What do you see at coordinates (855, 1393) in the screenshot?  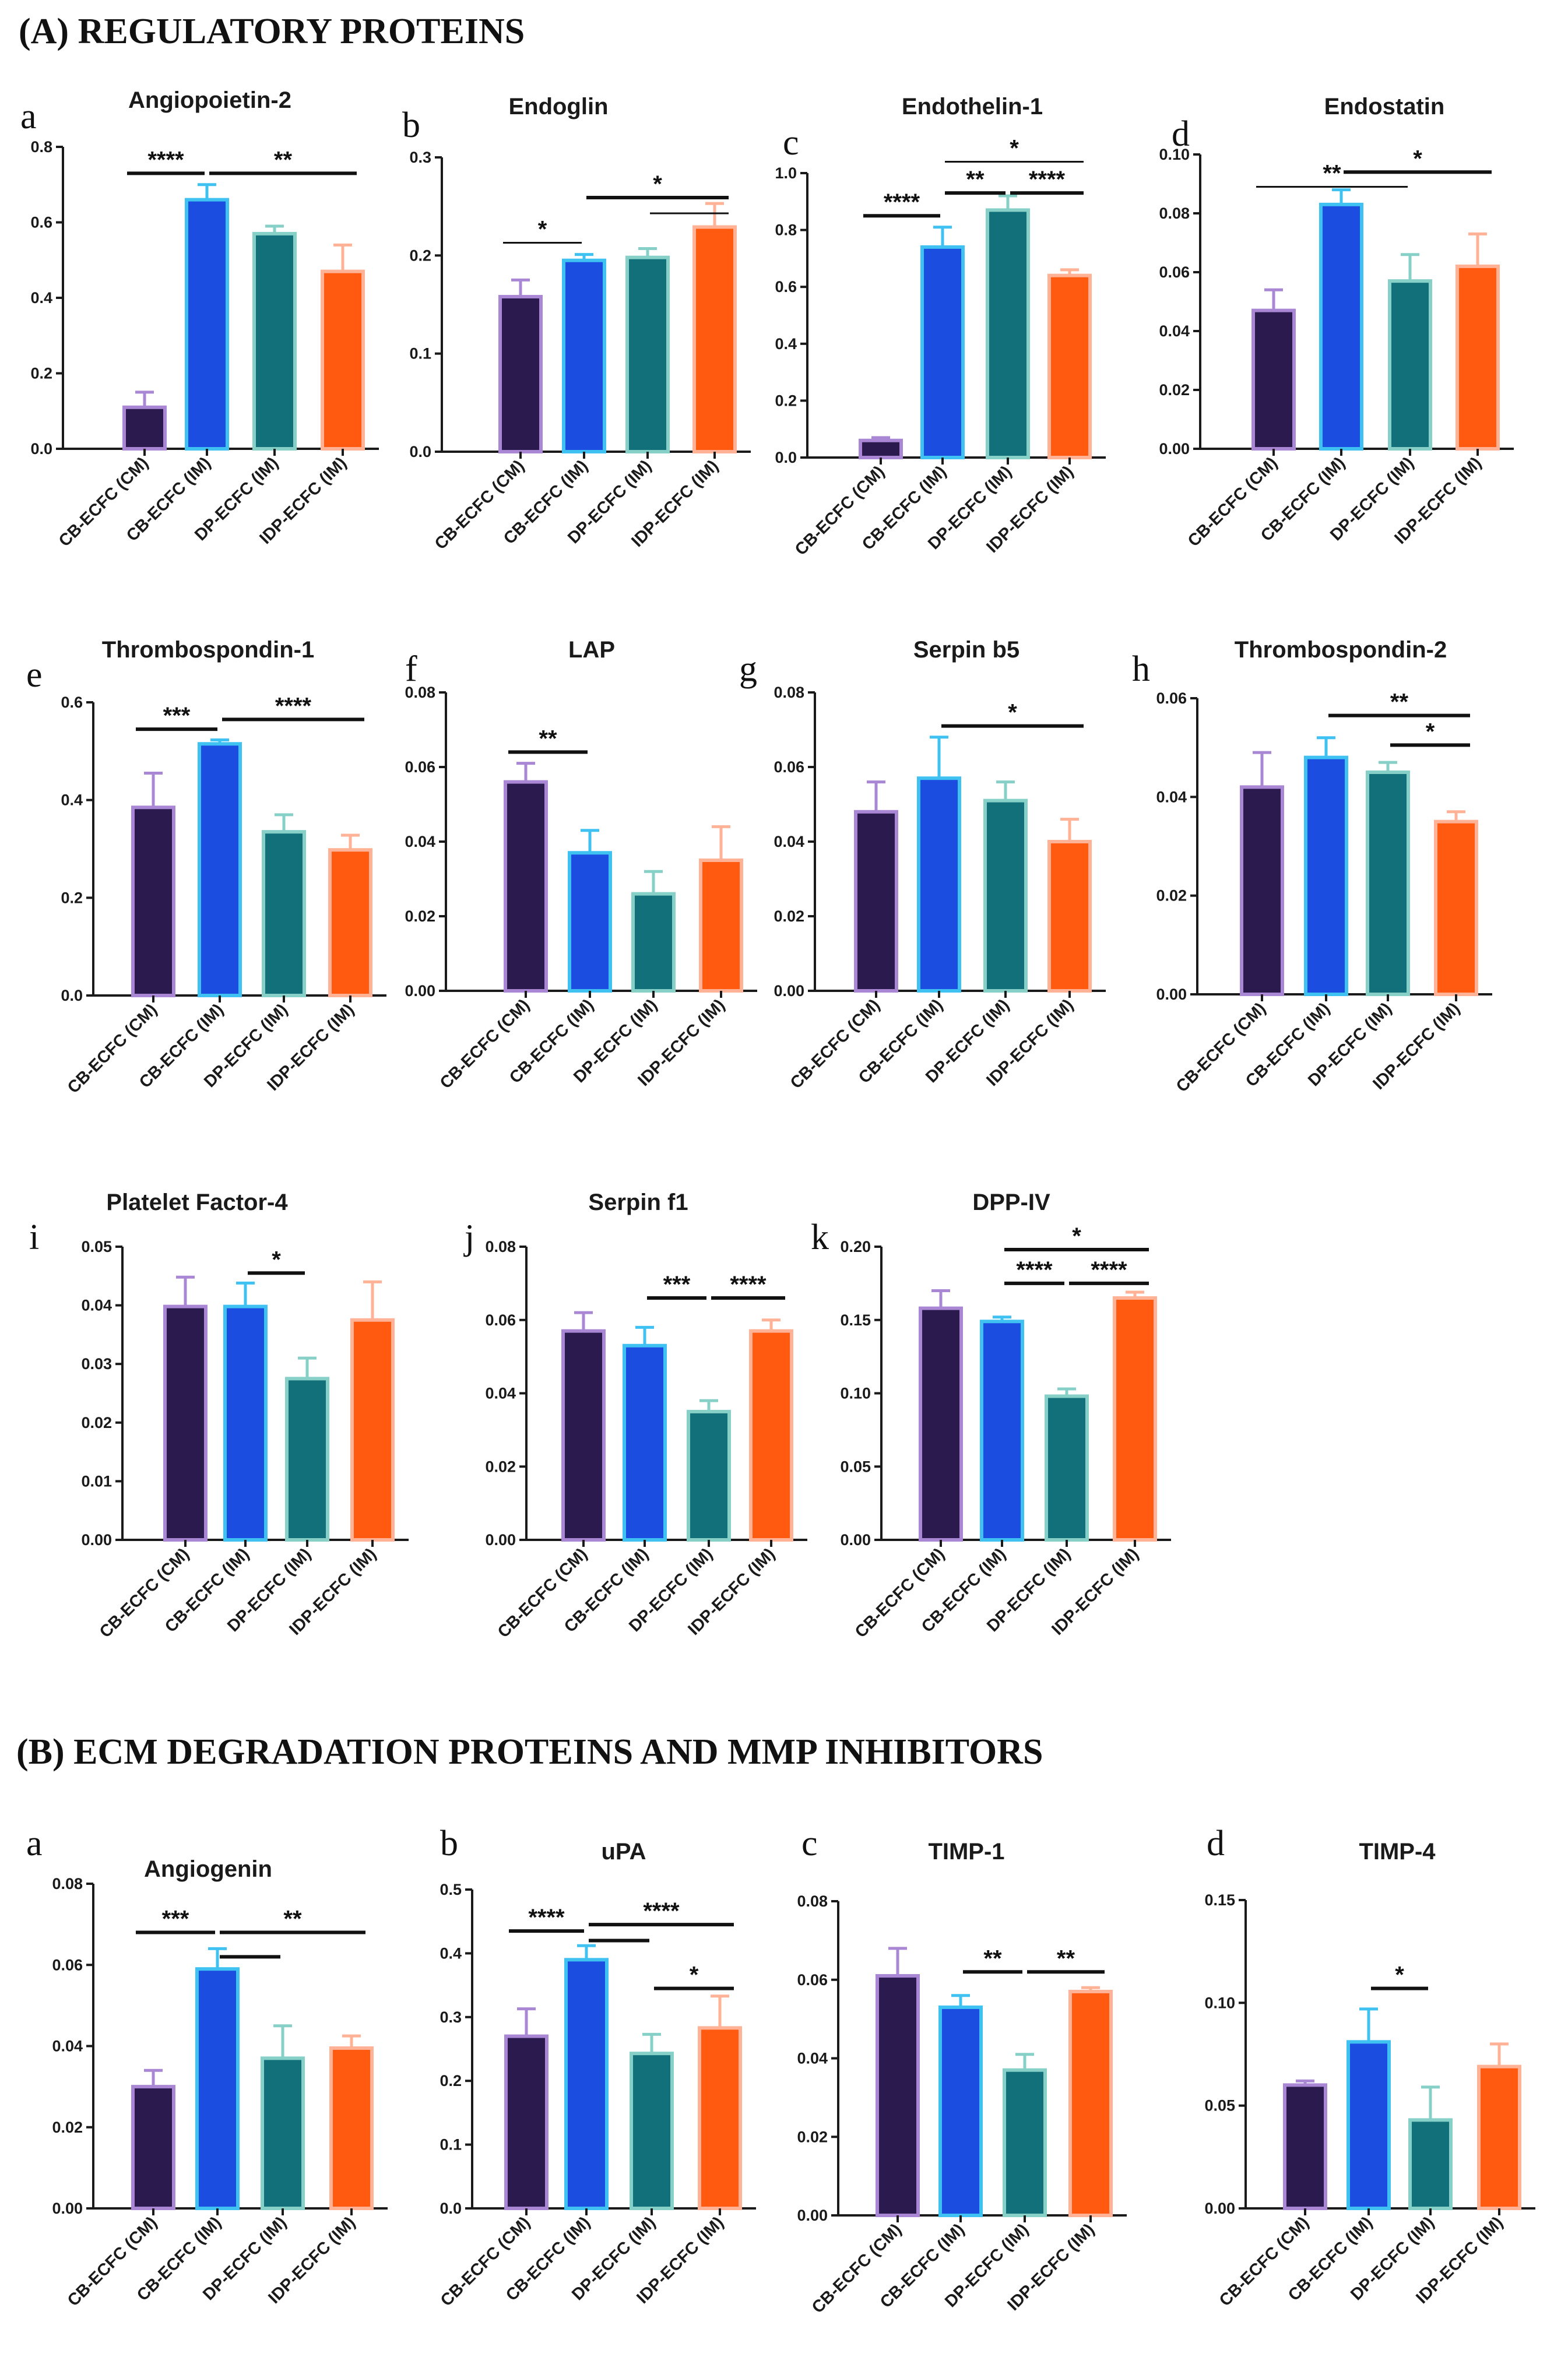 I see `y-tick-label: 0.10` at bounding box center [855, 1393].